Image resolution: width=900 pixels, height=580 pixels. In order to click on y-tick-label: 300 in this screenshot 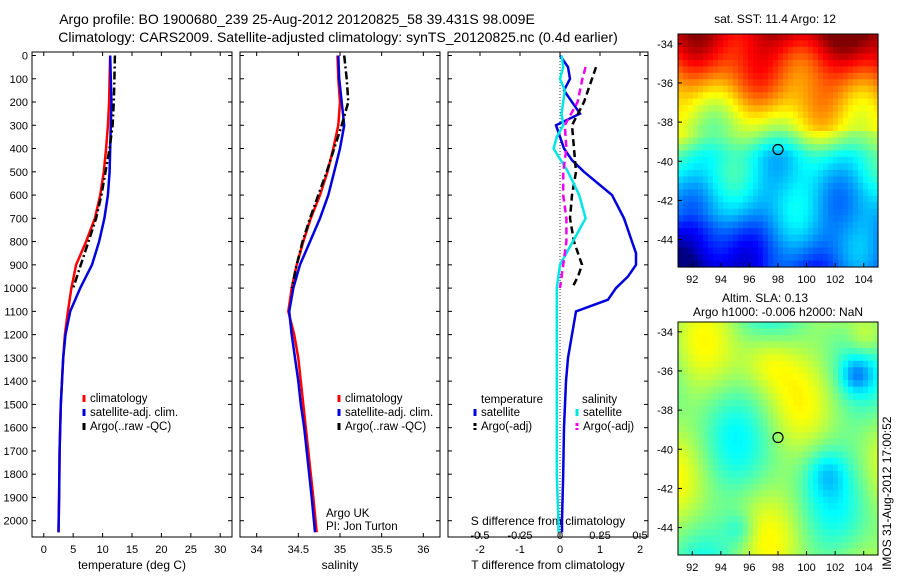, I will do `click(19, 126)`.